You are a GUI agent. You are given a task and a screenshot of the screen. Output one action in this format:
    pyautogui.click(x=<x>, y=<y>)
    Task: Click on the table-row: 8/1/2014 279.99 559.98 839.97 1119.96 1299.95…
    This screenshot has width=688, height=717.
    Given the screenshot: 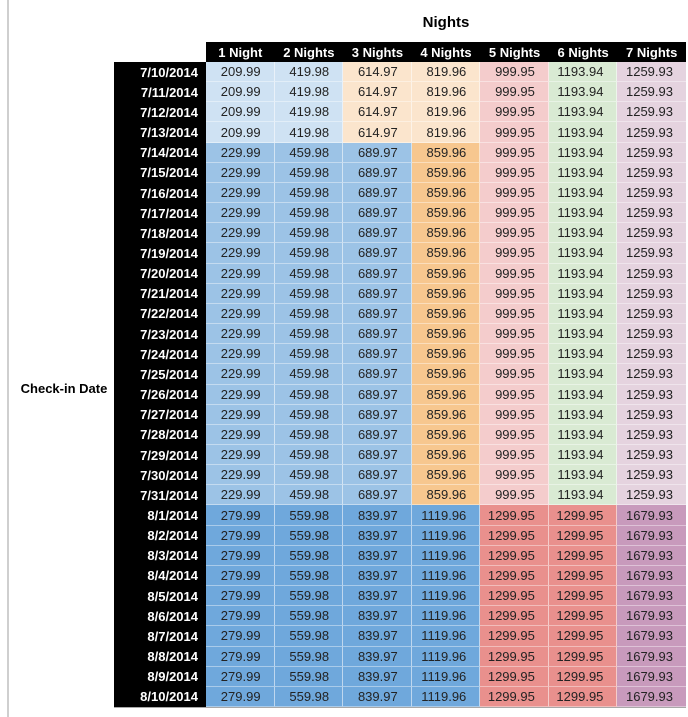 What is the action you would take?
    pyautogui.click(x=400, y=515)
    